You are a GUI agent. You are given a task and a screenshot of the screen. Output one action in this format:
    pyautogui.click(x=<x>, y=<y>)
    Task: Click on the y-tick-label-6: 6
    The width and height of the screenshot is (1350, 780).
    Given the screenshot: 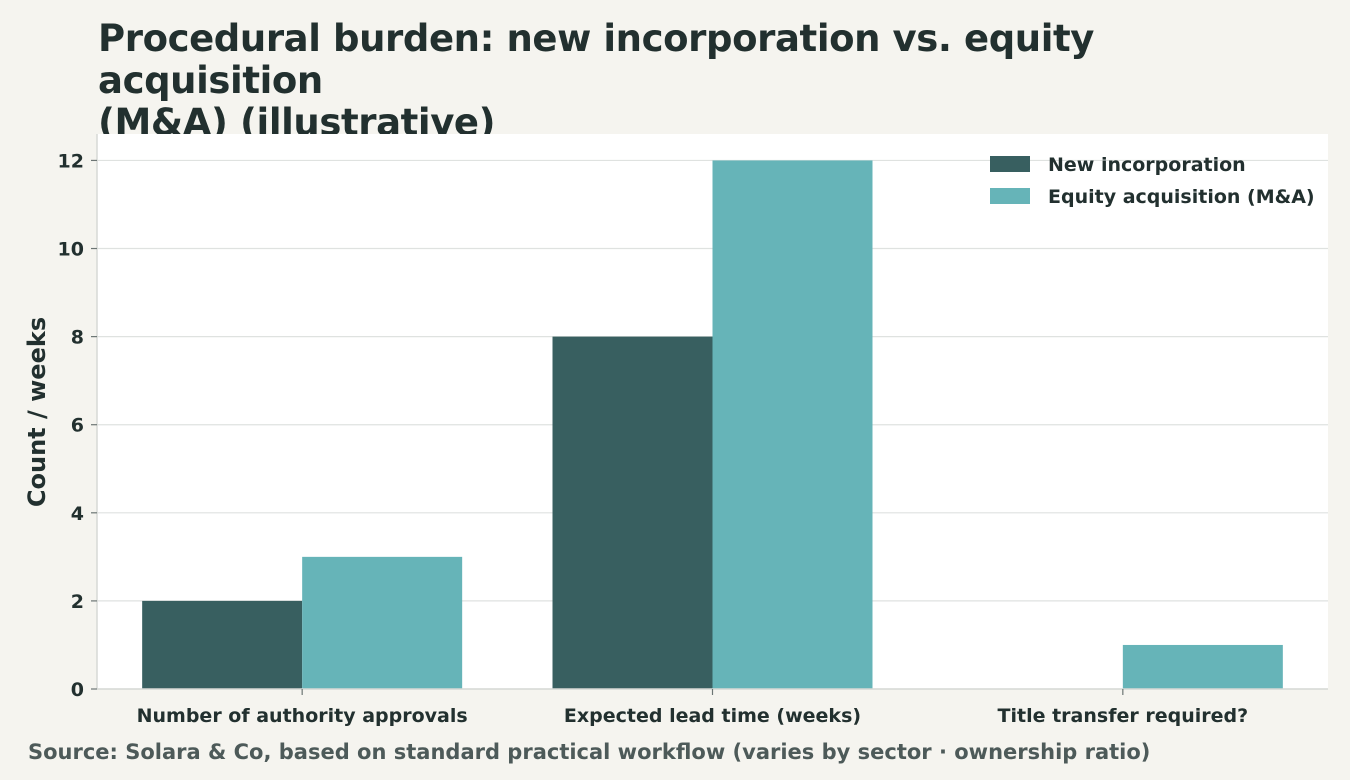 What is the action you would take?
    pyautogui.click(x=77, y=426)
    